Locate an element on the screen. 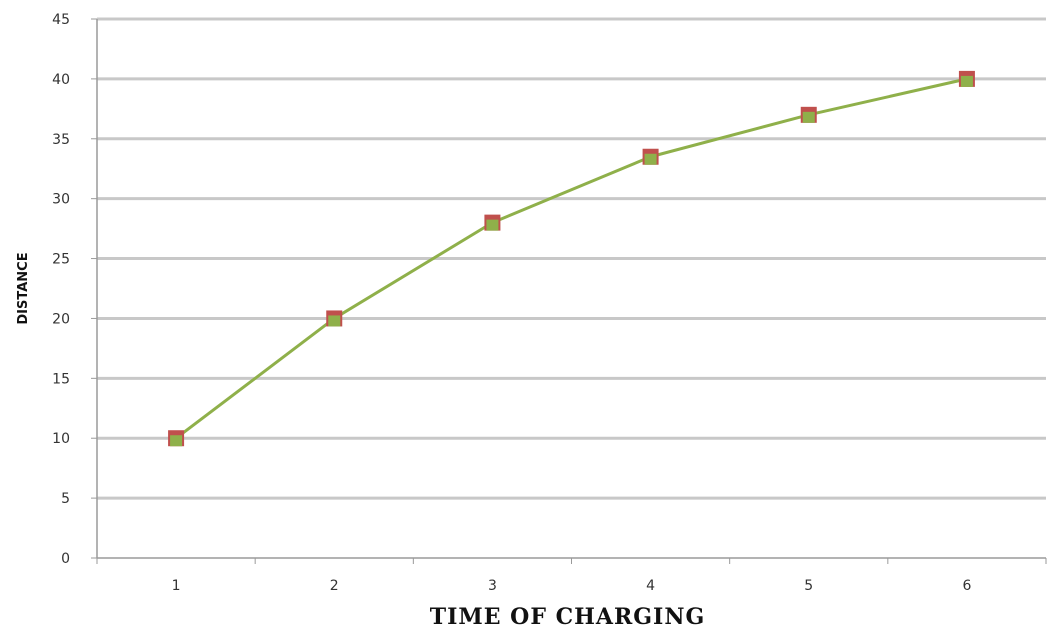 The image size is (1054, 629). x-tick-label: 2 is located at coordinates (334, 586).